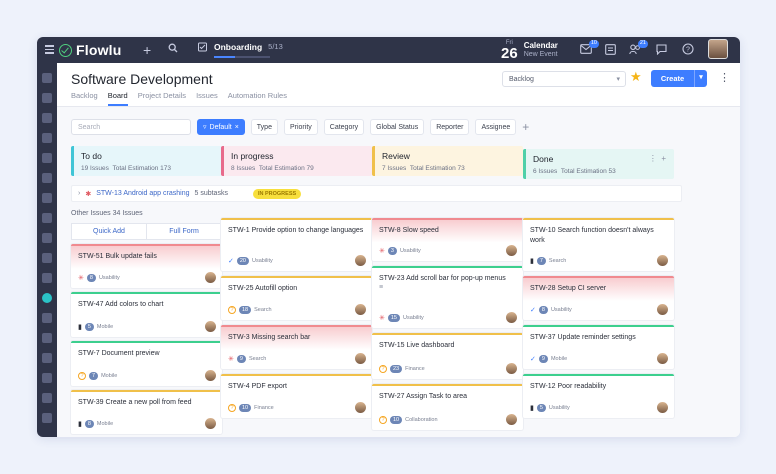 The height and width of the screenshot is (474, 776). I want to click on add-icon: +, so click(147, 50).